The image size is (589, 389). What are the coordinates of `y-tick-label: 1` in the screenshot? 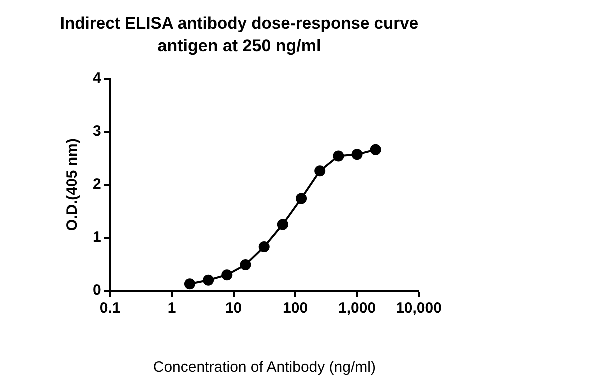 It's located at (97, 237).